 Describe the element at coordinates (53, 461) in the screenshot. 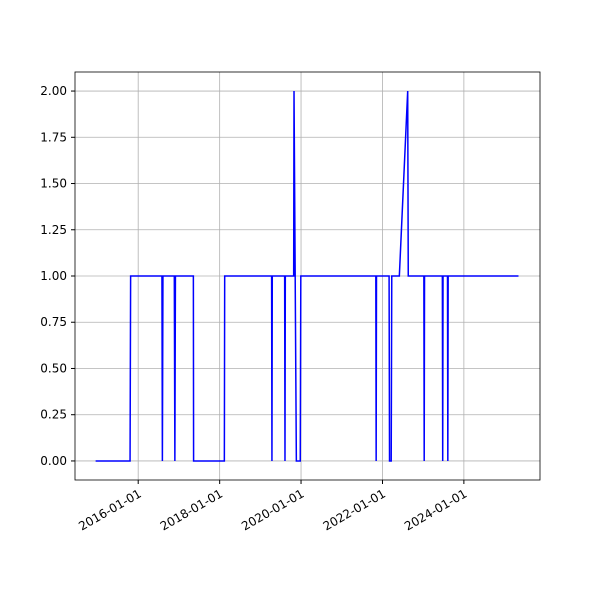

I see `y-tick-label: 0.00` at that location.